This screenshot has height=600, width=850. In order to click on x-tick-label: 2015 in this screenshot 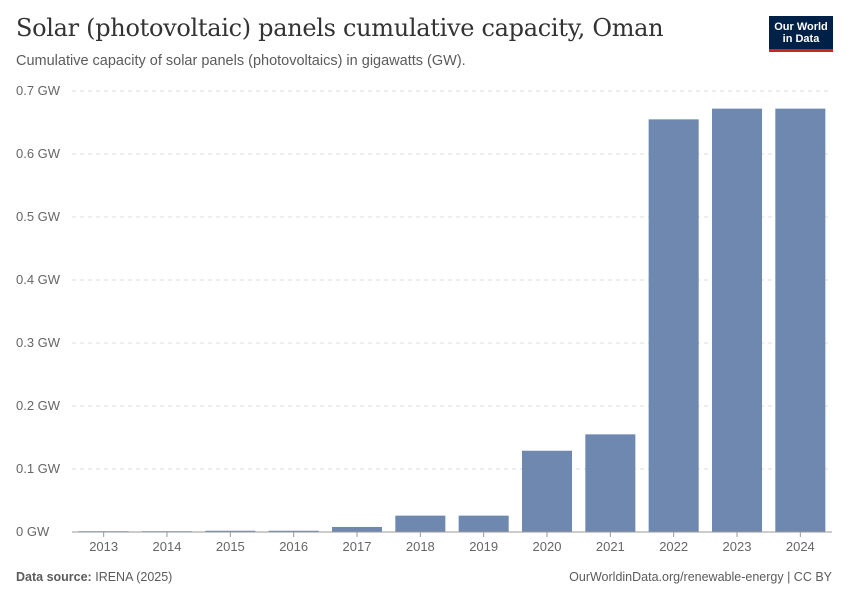, I will do `click(230, 546)`.